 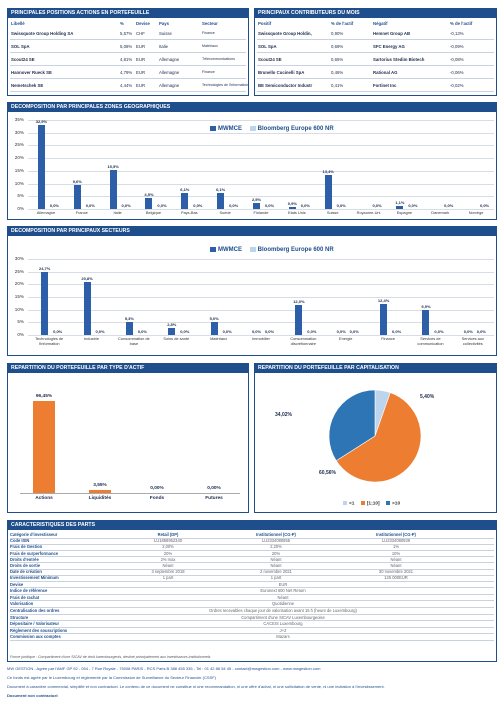 What do you see at coordinates (383, 300) in the screenshot?
I see `data-label-mwmce: 12,4%` at bounding box center [383, 300].